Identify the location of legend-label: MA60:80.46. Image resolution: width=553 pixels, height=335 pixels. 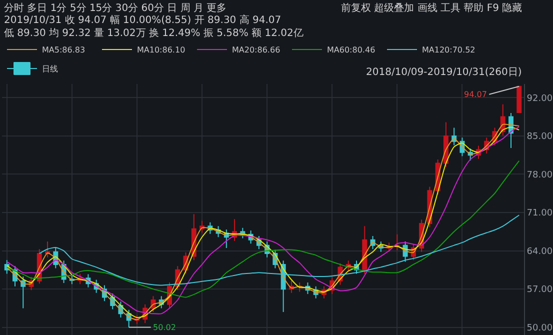
(351, 50).